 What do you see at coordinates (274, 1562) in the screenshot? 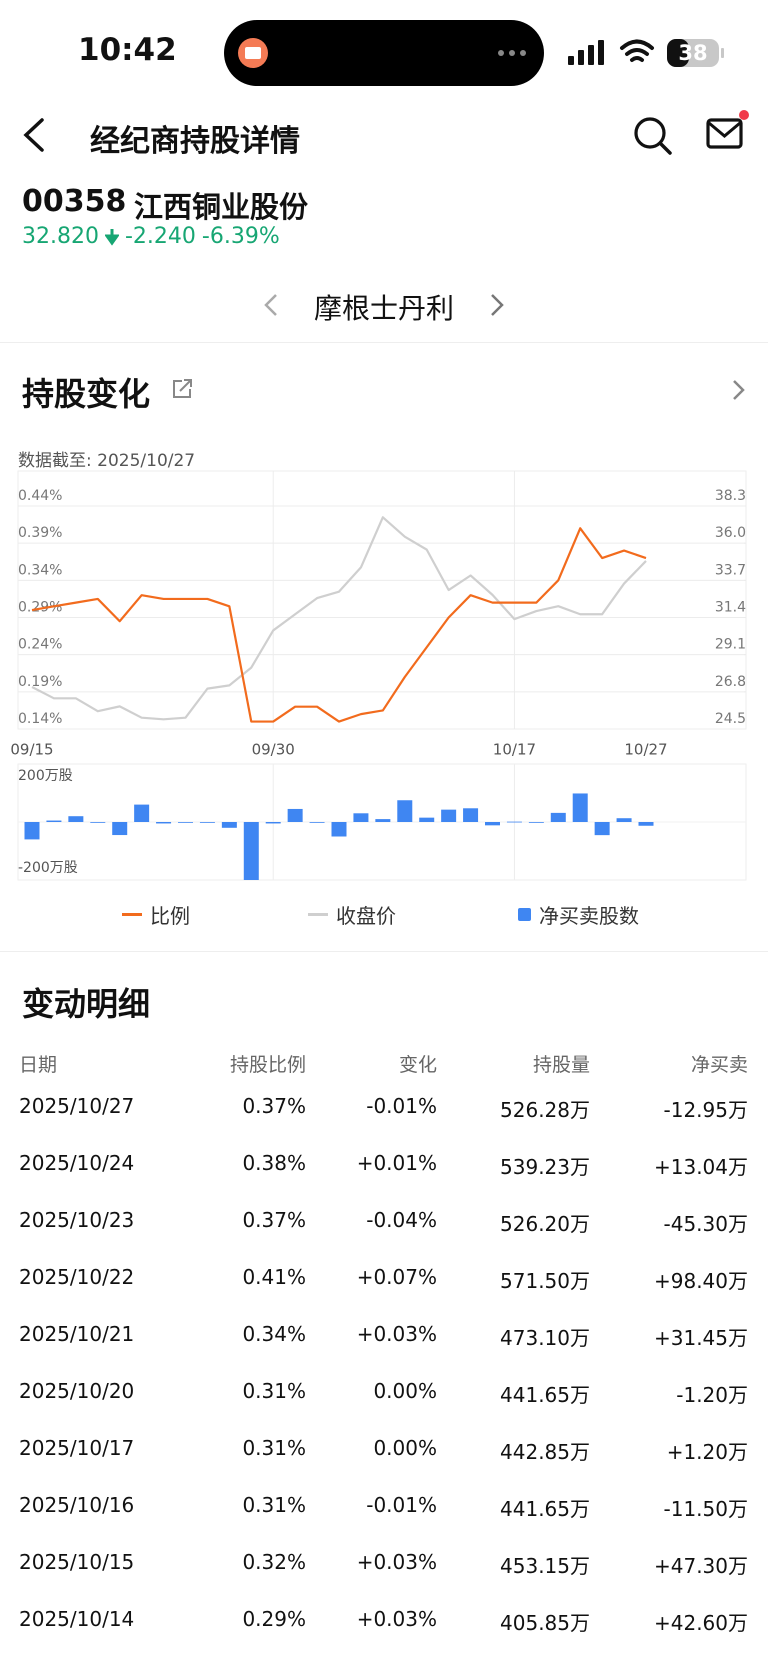
I see `table-cell: 0.32%` at bounding box center [274, 1562].